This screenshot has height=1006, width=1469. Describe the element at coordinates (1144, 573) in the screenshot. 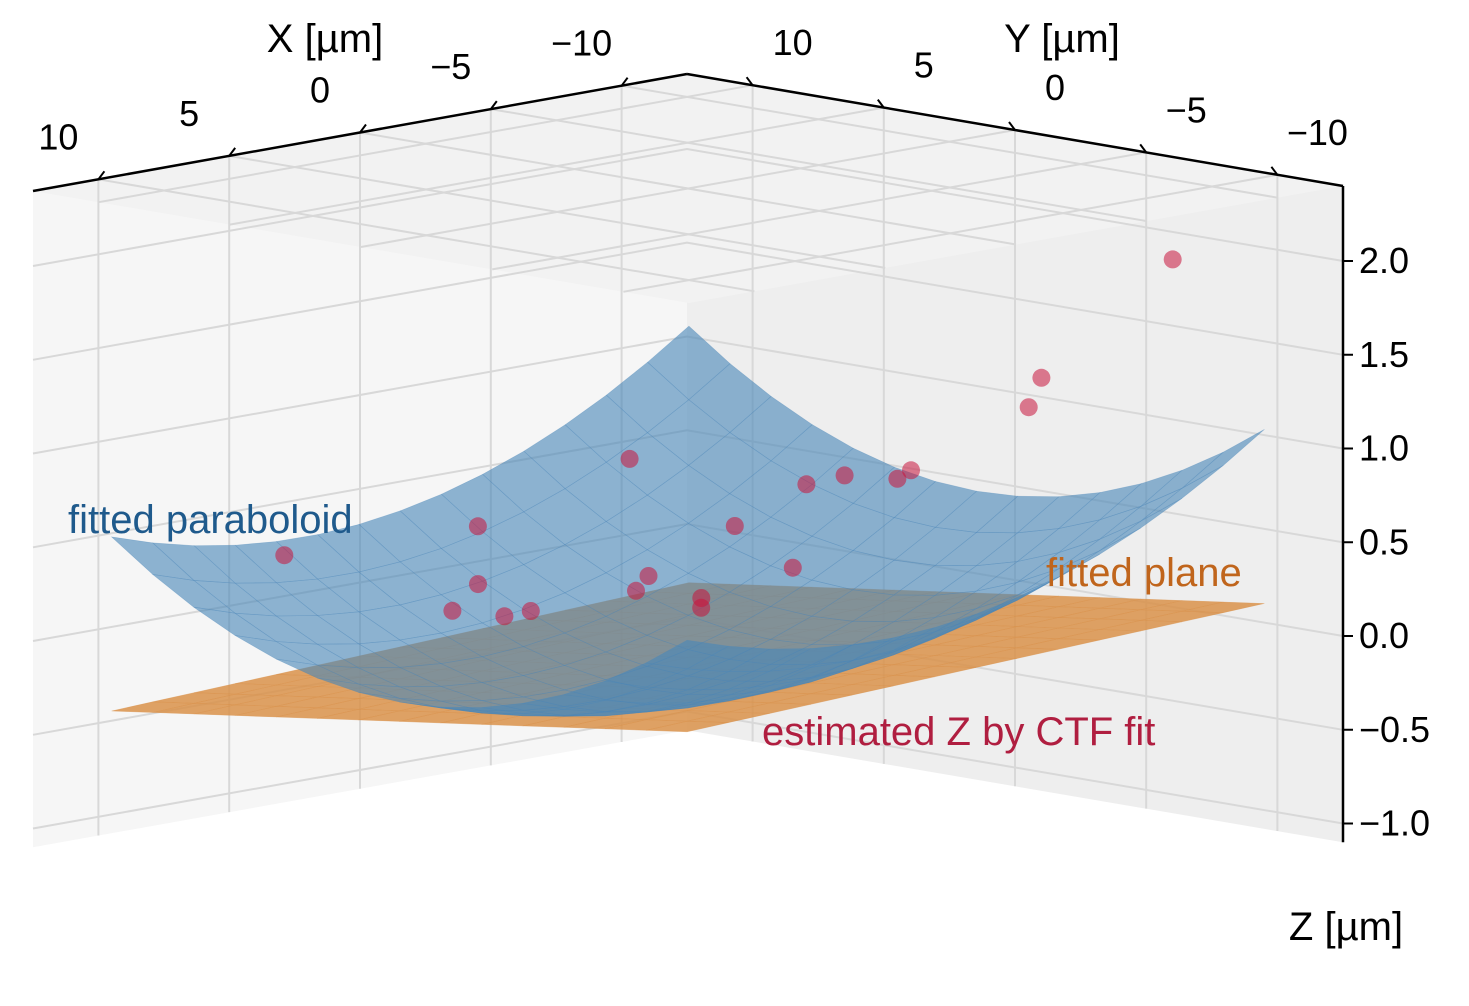

I see `plane-annotation: fitted plane` at that location.